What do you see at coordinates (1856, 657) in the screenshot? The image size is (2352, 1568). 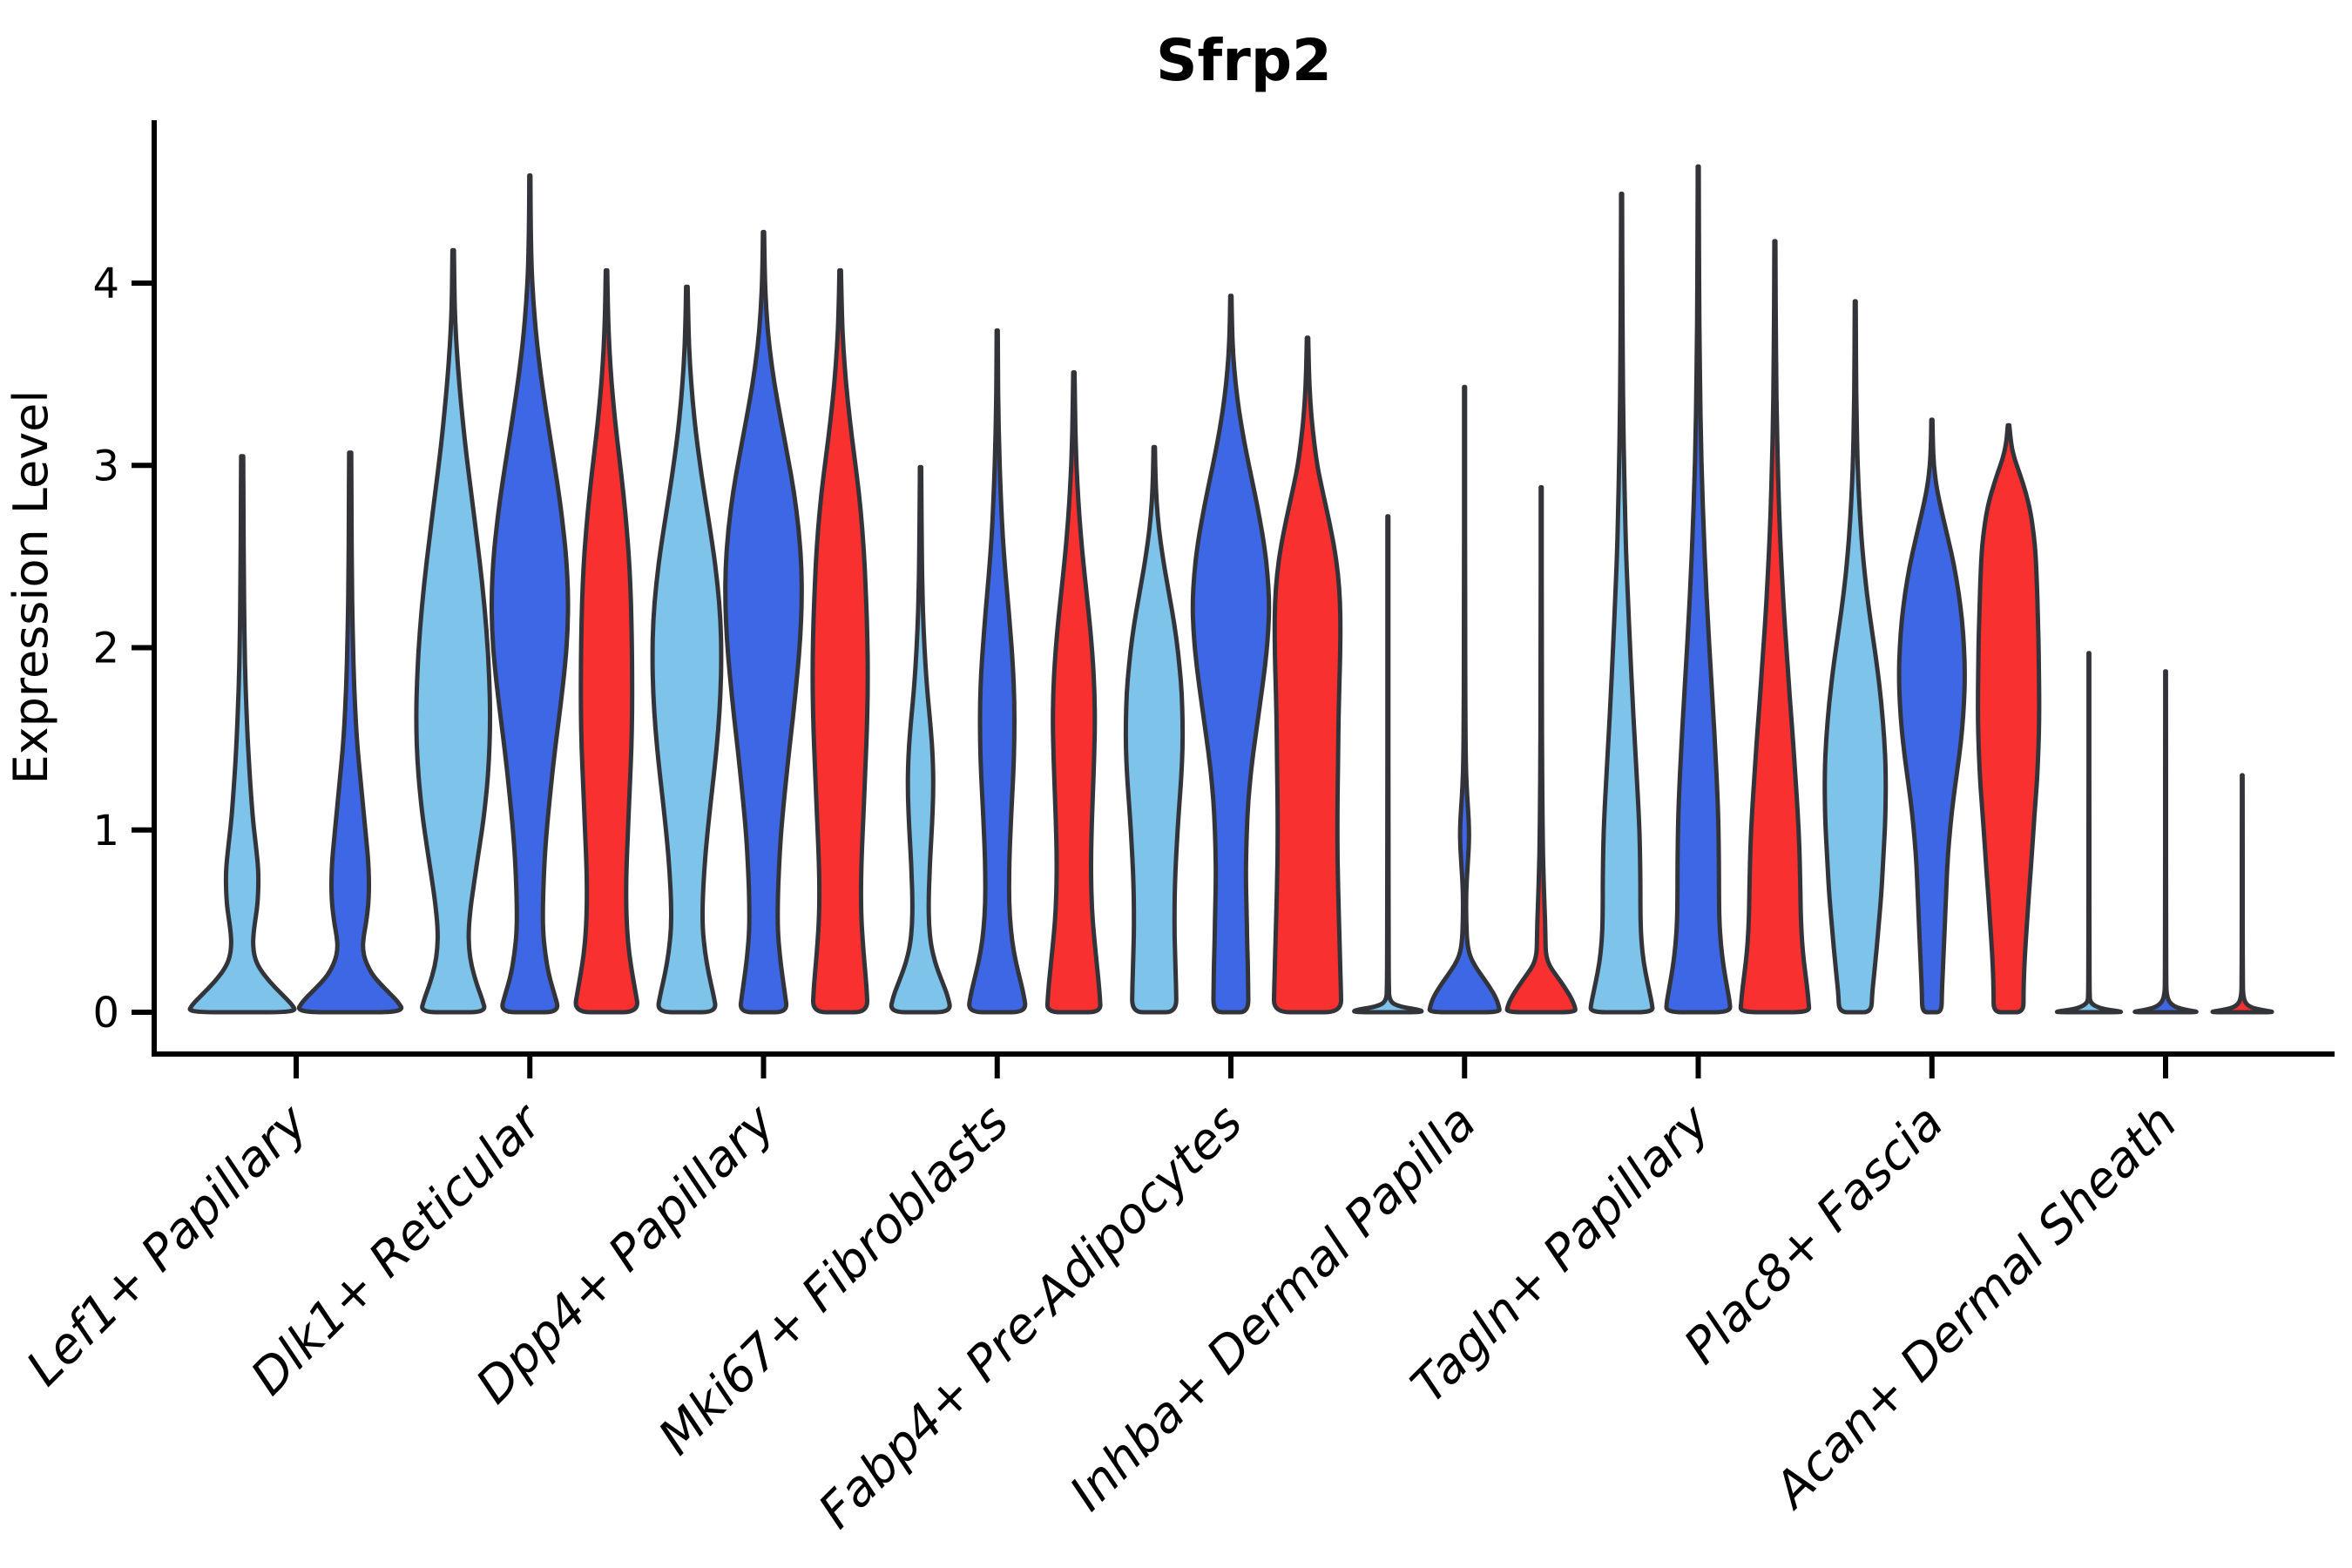 I see `violin-plac8-fascia-light-blue` at bounding box center [1856, 657].